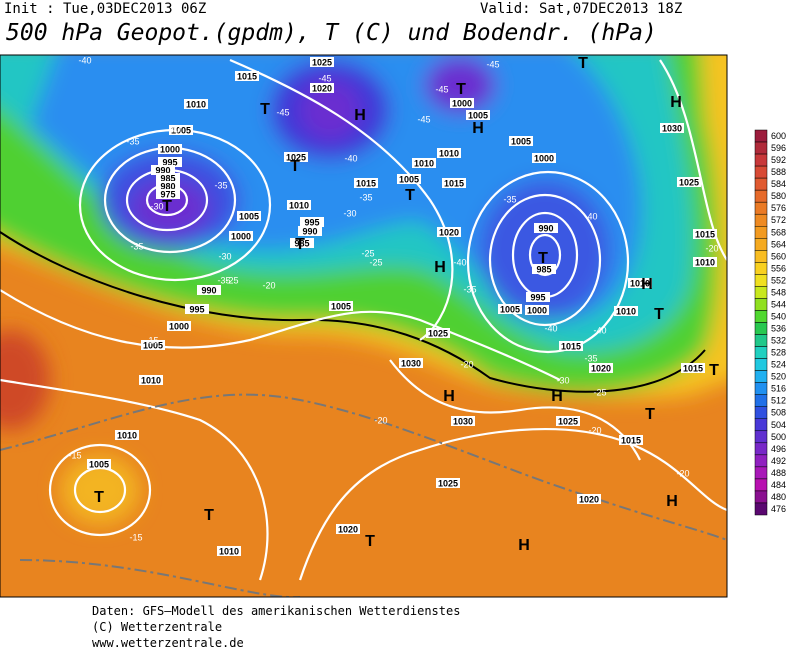 The height and width of the screenshot is (648, 790). Describe the element at coordinates (778, 232) in the screenshot. I see `legend-label: 568` at that location.